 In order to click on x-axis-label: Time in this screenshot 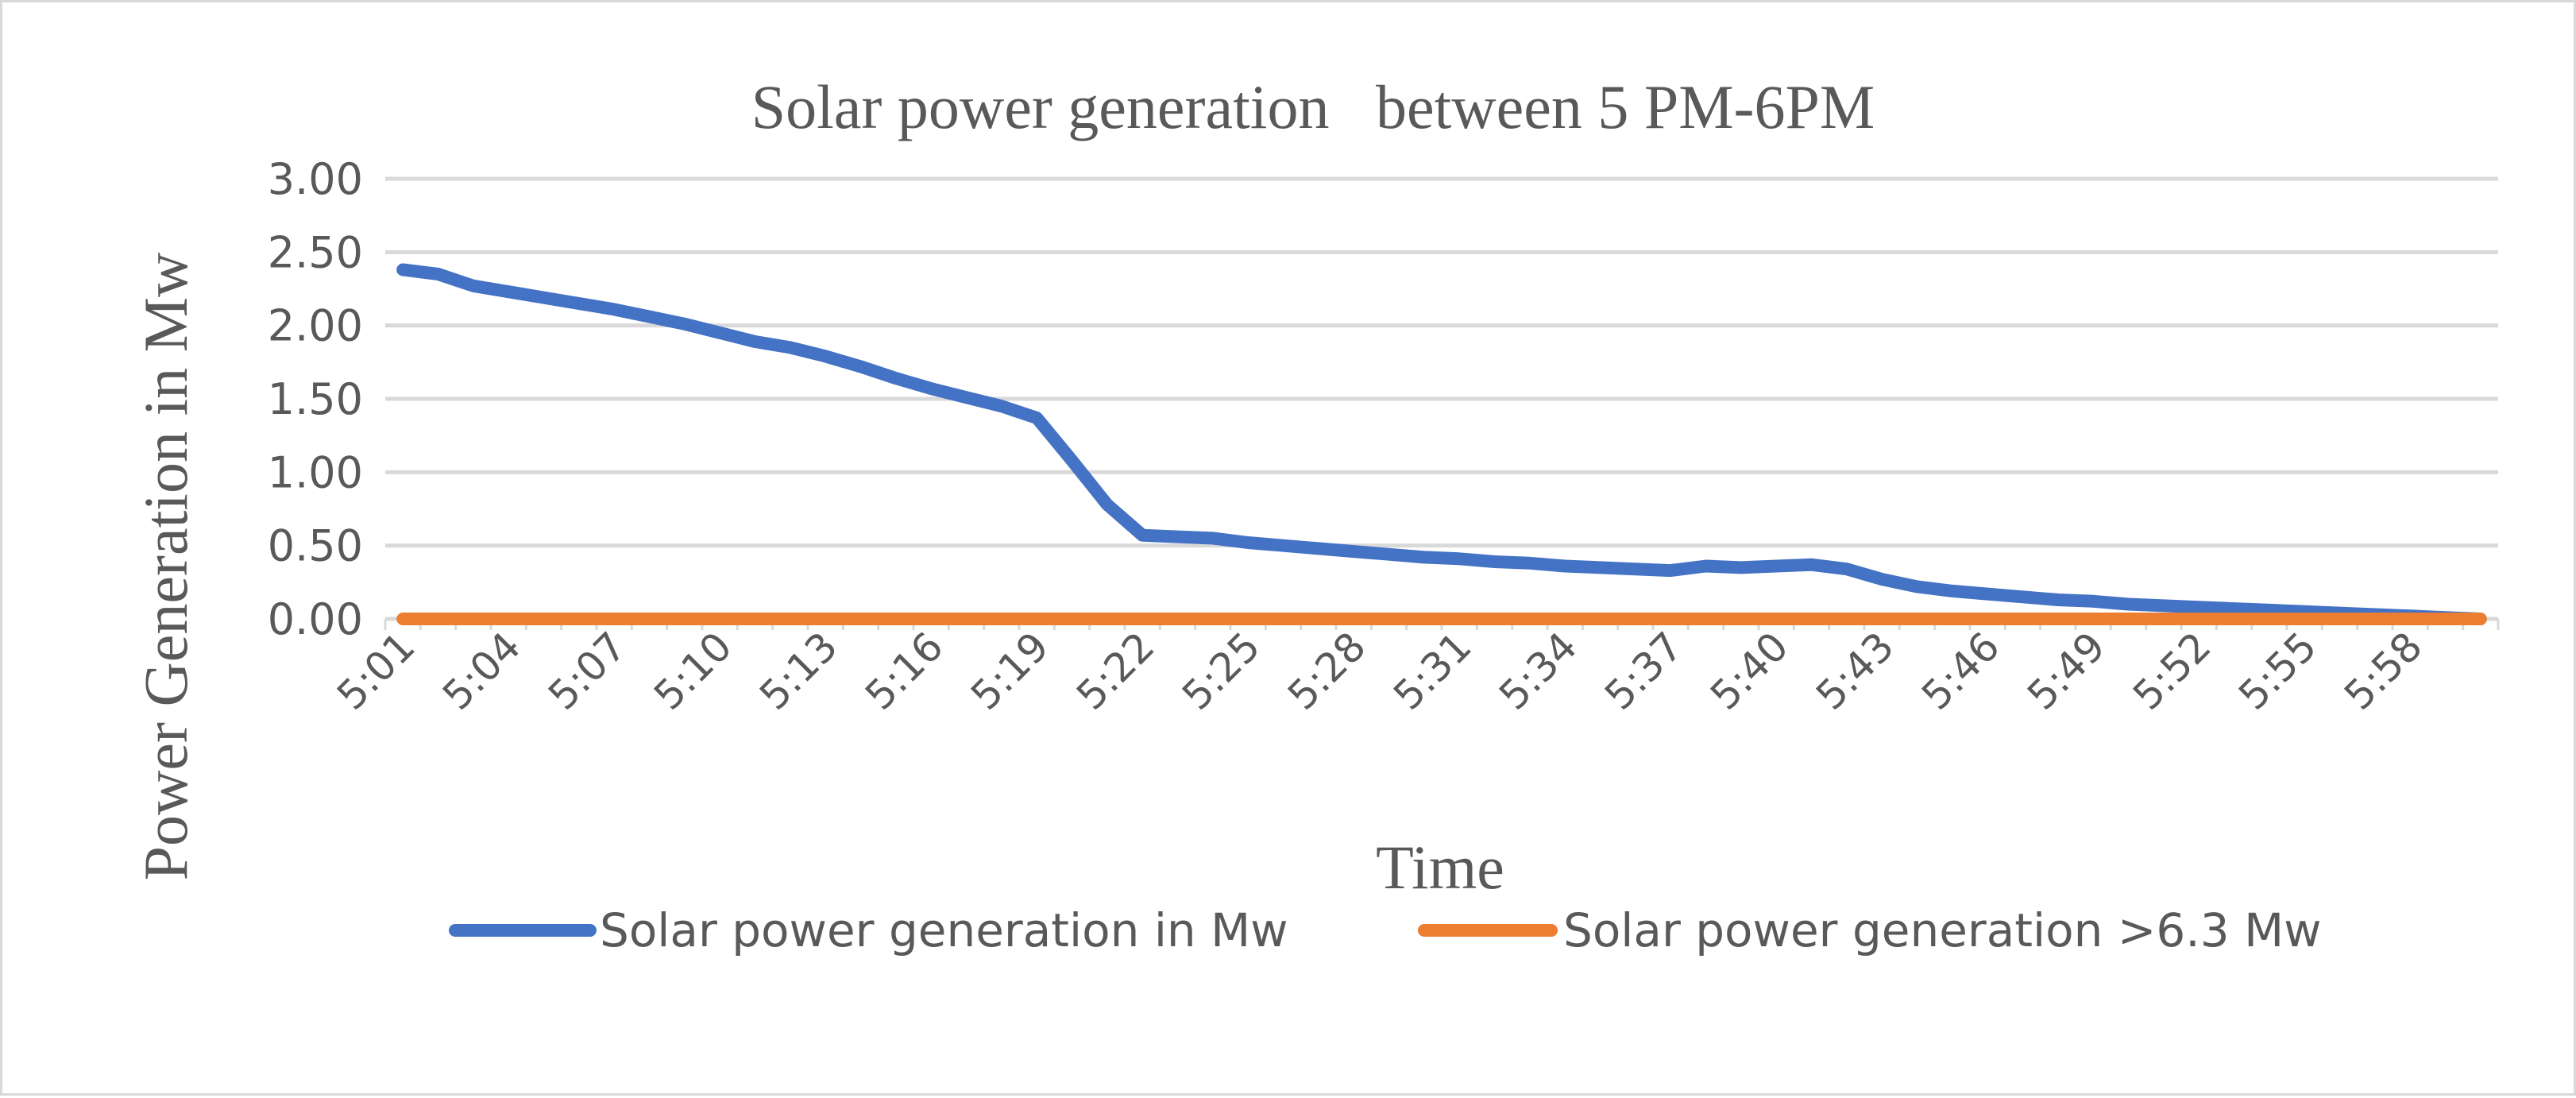, I will do `click(1440, 867)`.